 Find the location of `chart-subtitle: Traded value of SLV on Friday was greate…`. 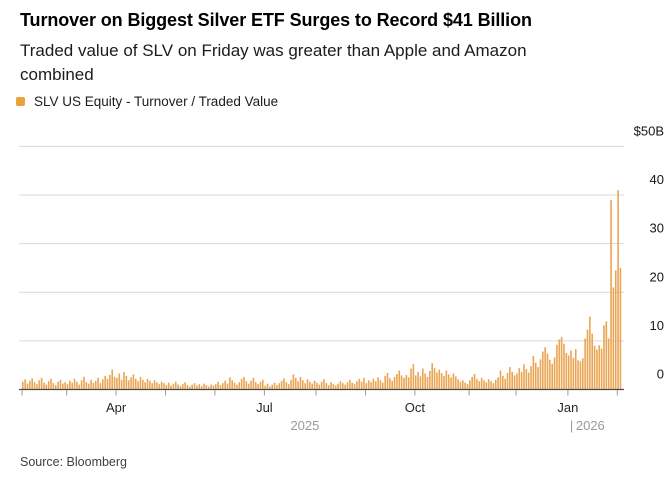

chart-subtitle: Traded value of SLV on Friday was greate… is located at coordinates (273, 62).